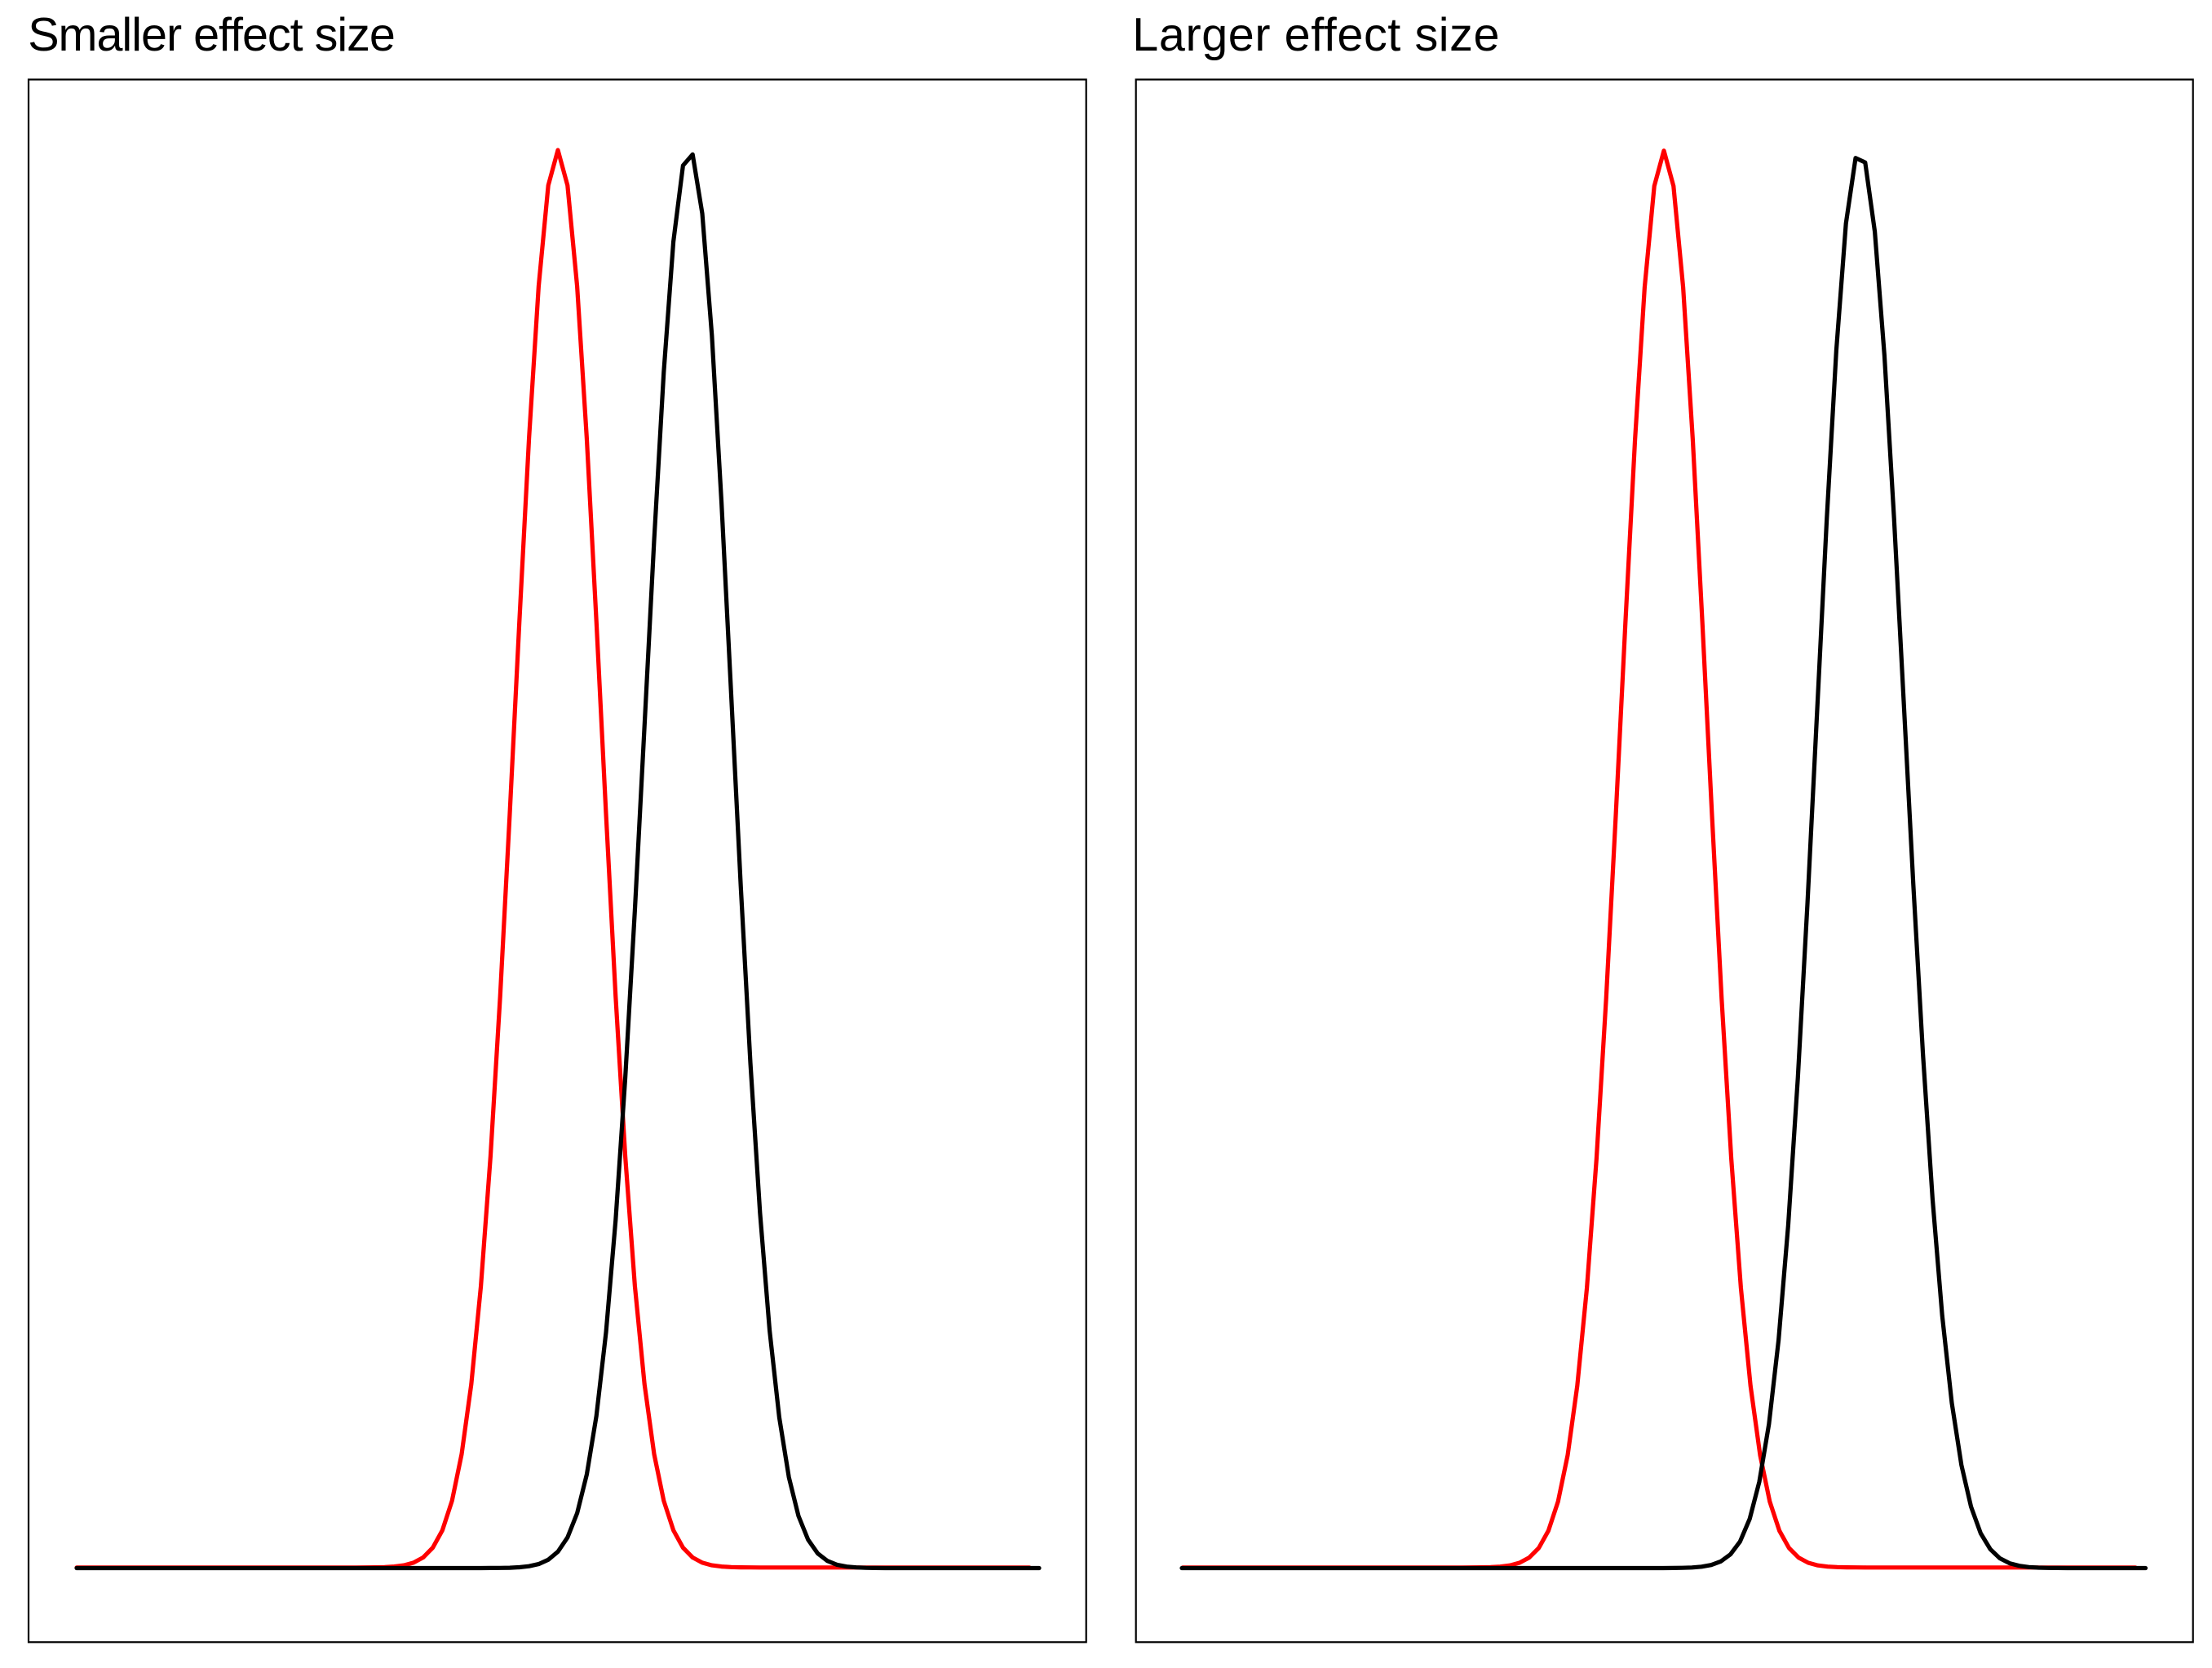 The image size is (2212, 1668). What do you see at coordinates (211, 35) in the screenshot?
I see `svg-text: Smaller effect size` at bounding box center [211, 35].